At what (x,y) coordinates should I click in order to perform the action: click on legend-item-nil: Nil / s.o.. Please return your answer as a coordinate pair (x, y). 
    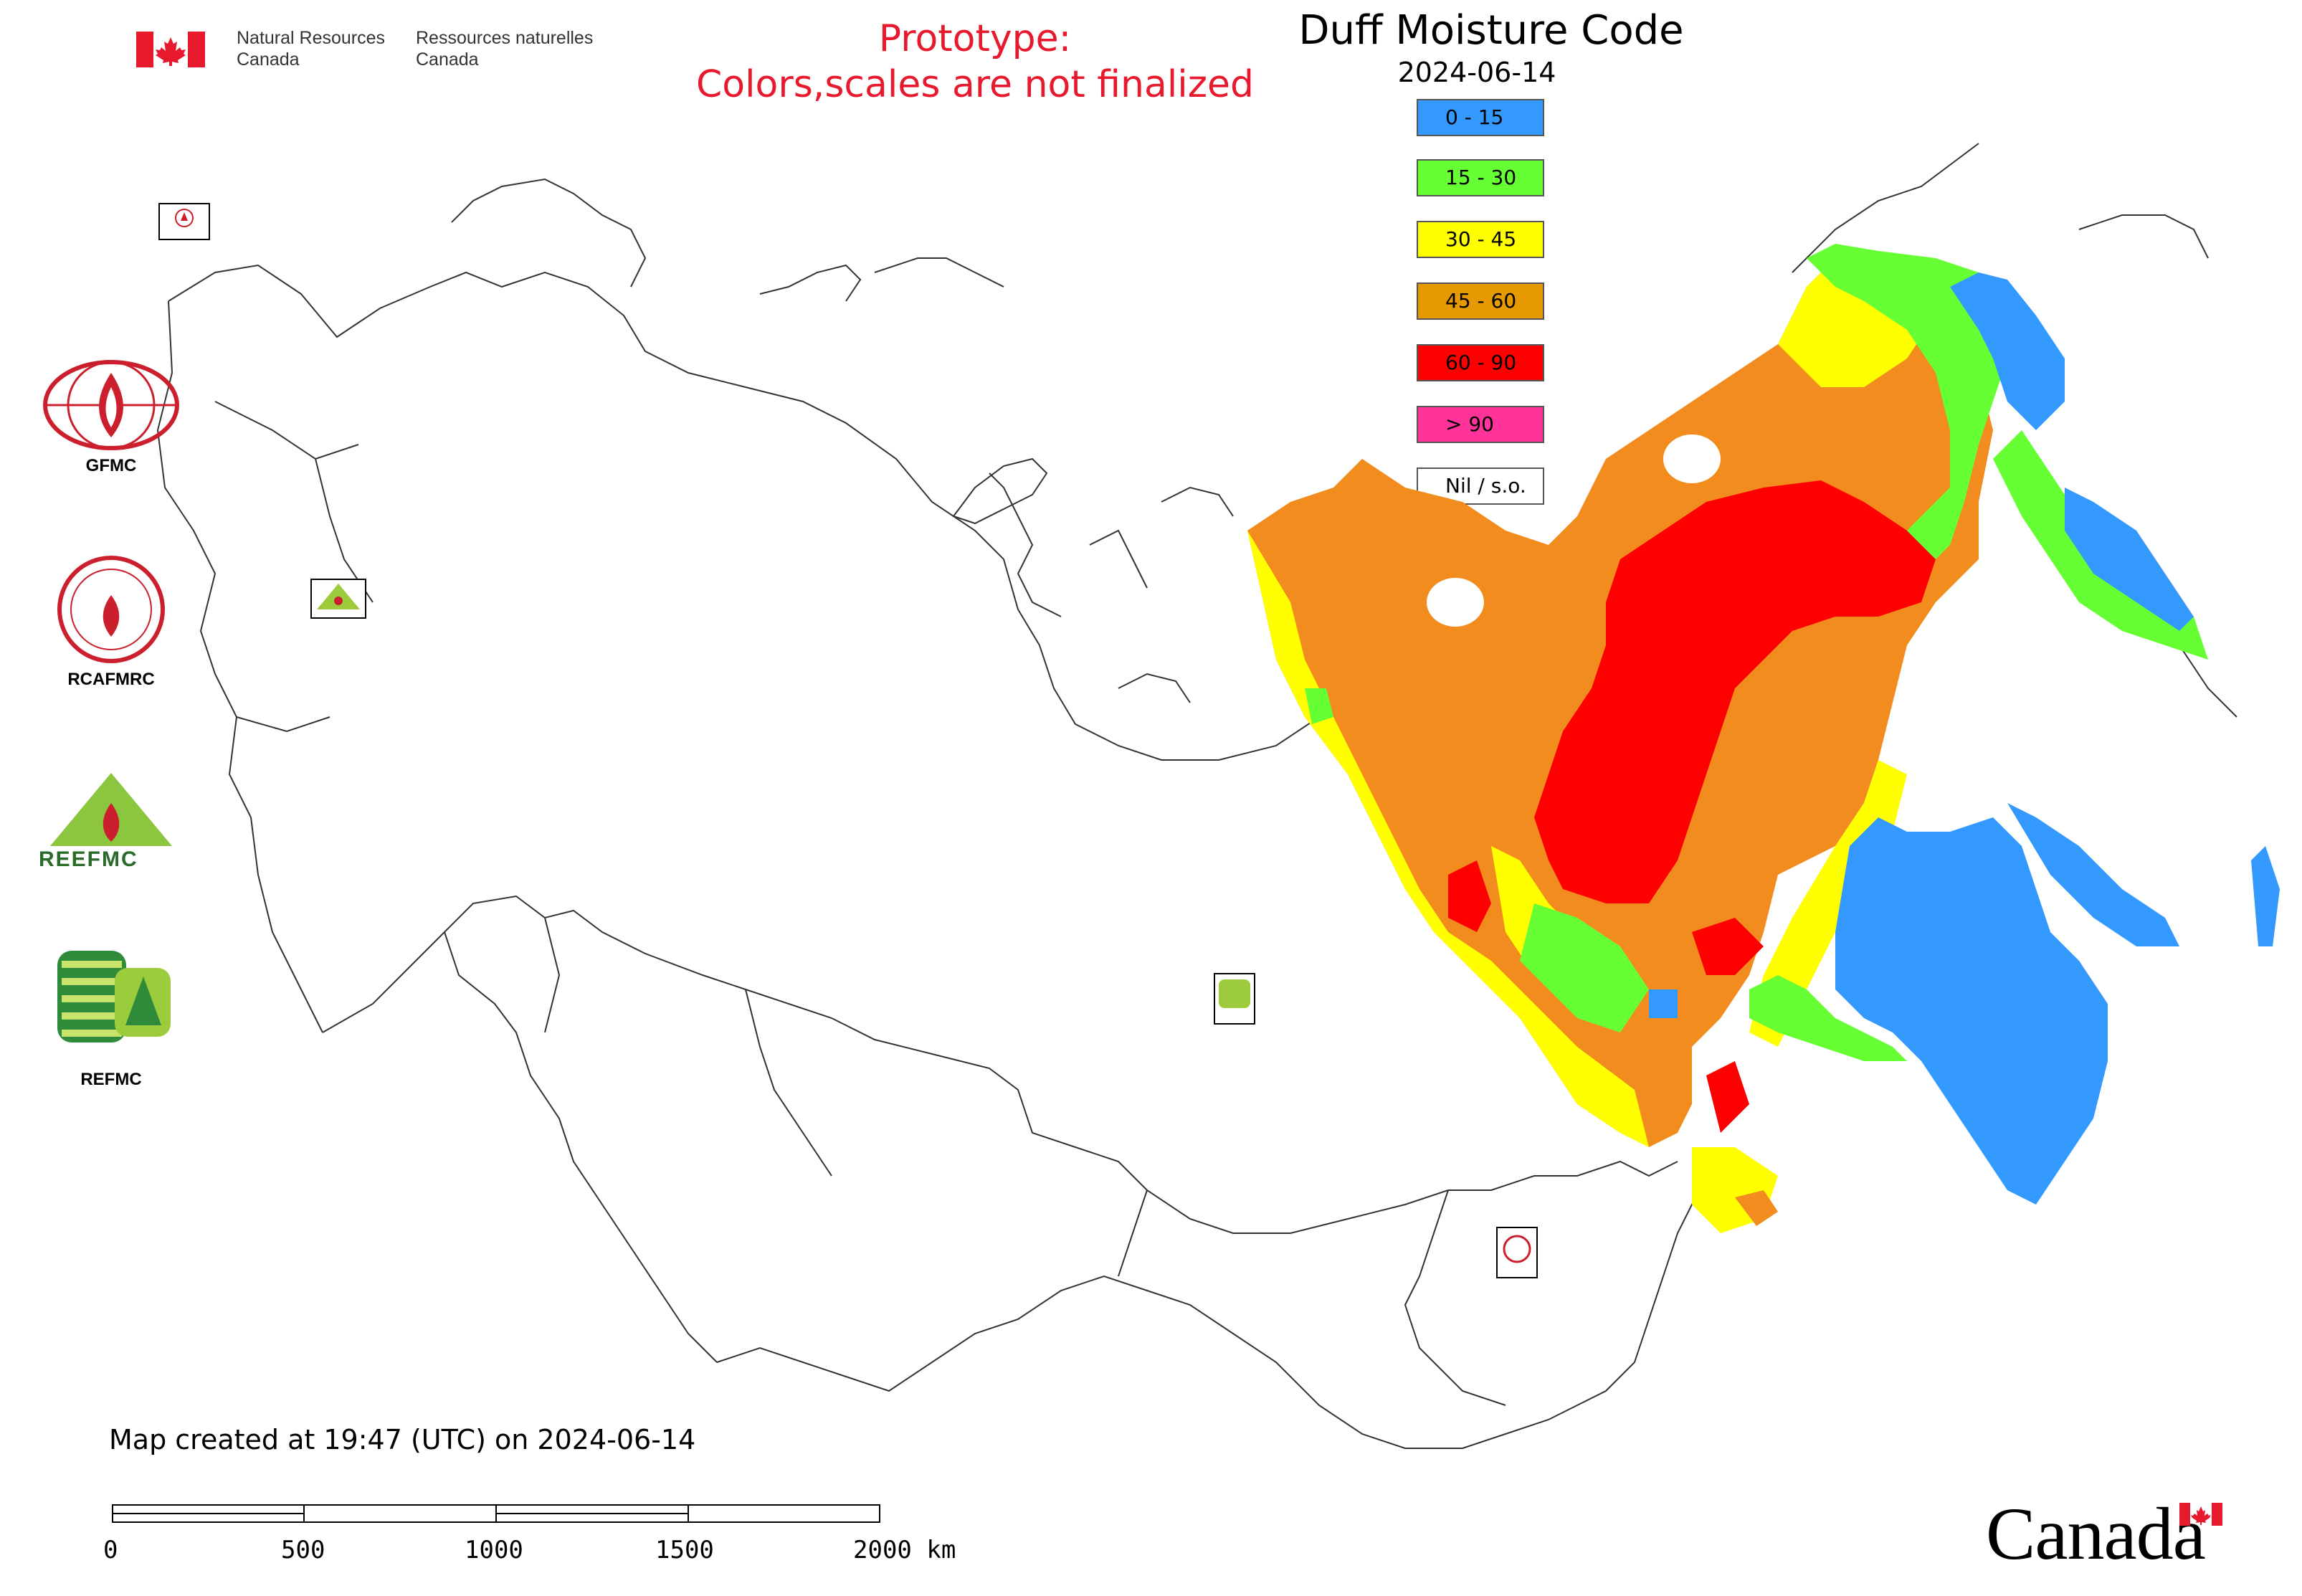
    Looking at the image, I should click on (1481, 486).